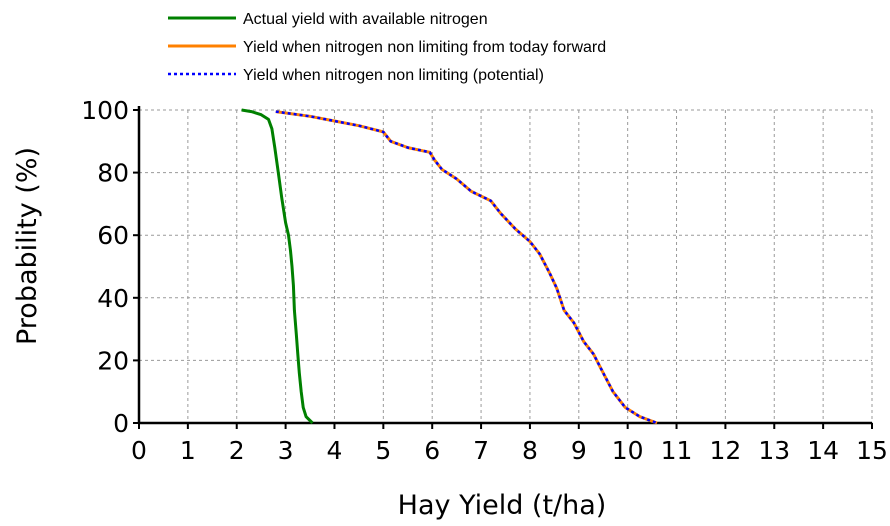 The height and width of the screenshot is (526, 890). I want to click on y-tick-label-5: 100, so click(105, 110).